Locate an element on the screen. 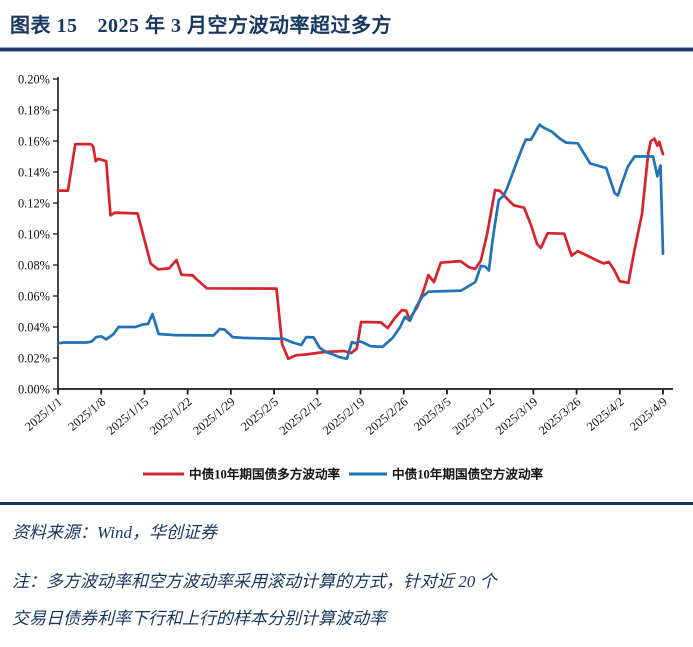 The image size is (693, 647). x-tick-label: 2025/4/2 is located at coordinates (605, 414).